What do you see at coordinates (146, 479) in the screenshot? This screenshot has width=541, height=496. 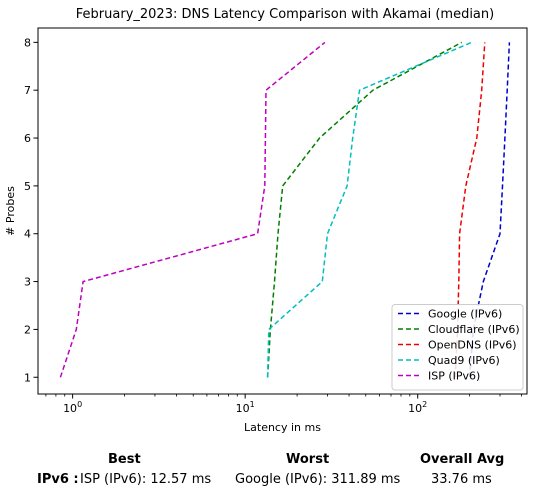 I see `summary-best-value: ISP (IPv6): 12.57 ms` at bounding box center [146, 479].